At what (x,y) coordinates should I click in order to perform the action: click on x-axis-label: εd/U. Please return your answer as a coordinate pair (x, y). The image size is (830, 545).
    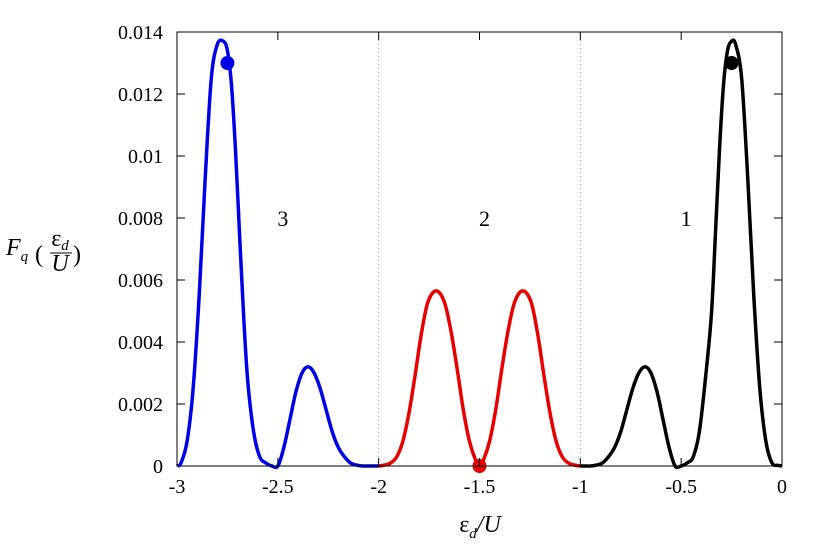
    Looking at the image, I should click on (480, 527).